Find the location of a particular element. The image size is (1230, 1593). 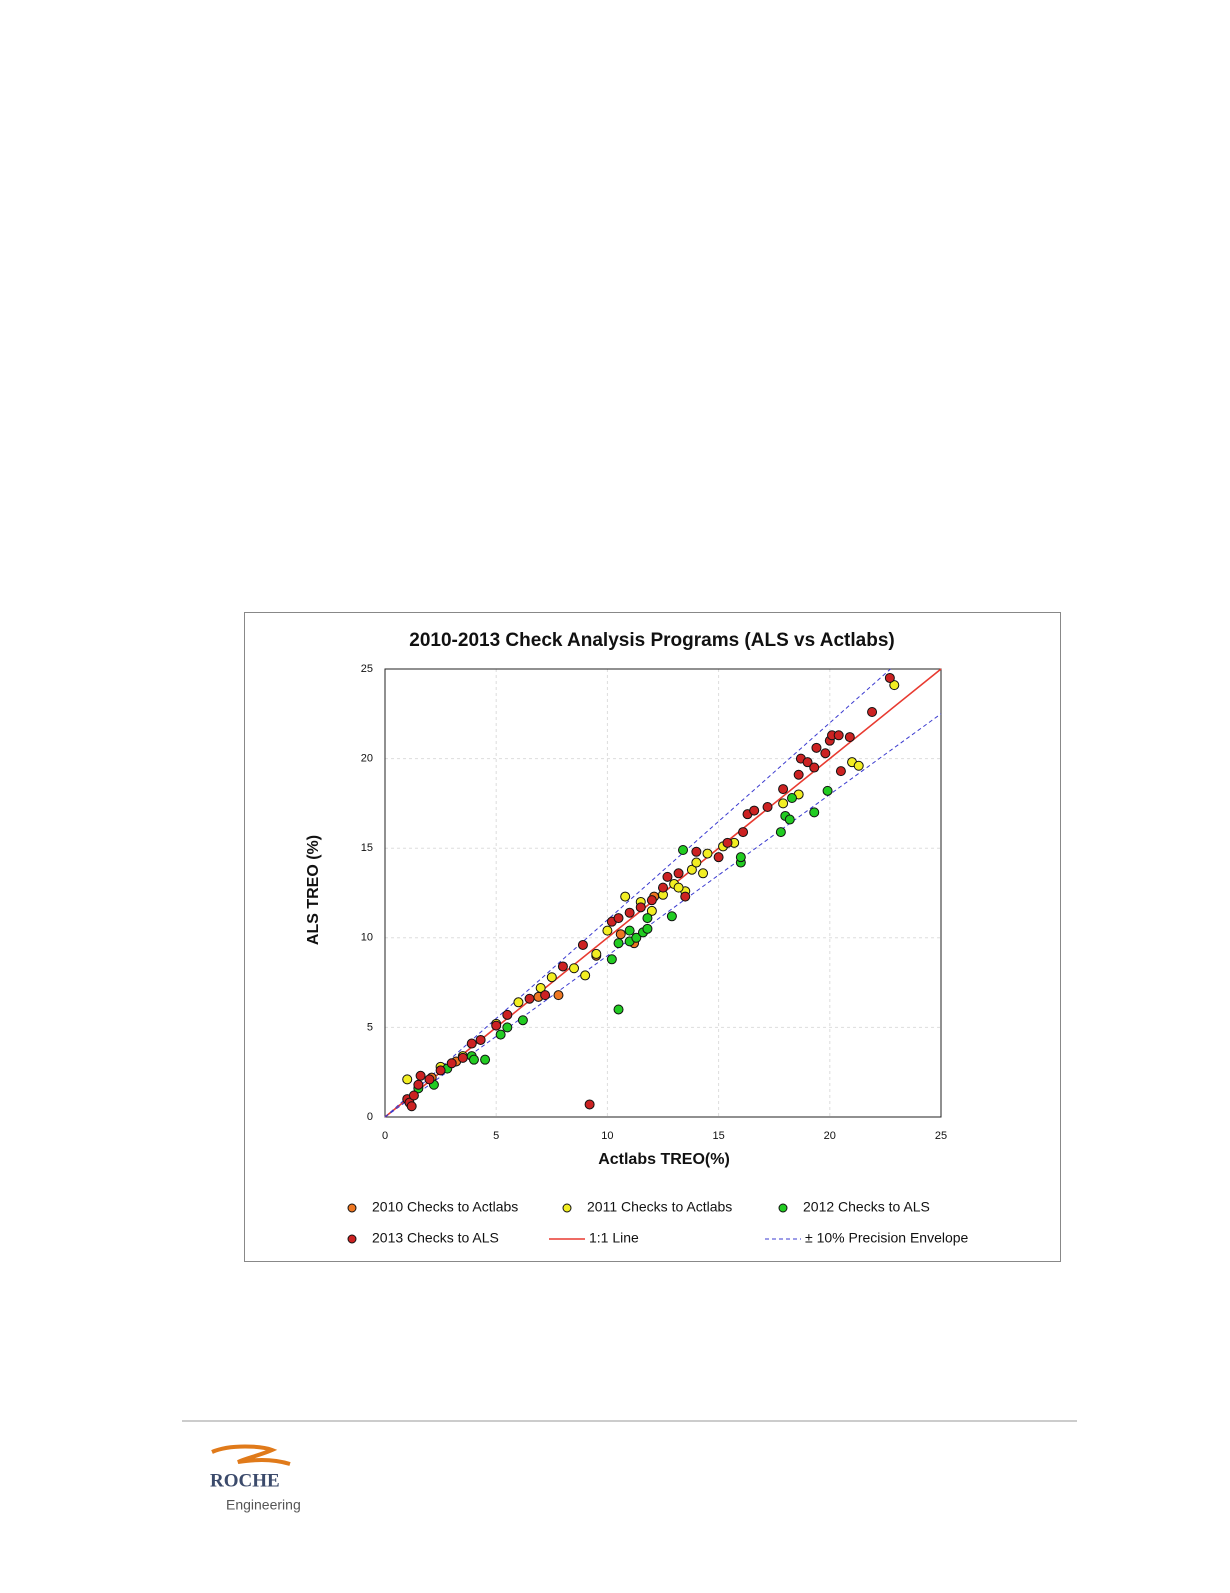

x-tick-label: 15 is located at coordinates (718, 1136).